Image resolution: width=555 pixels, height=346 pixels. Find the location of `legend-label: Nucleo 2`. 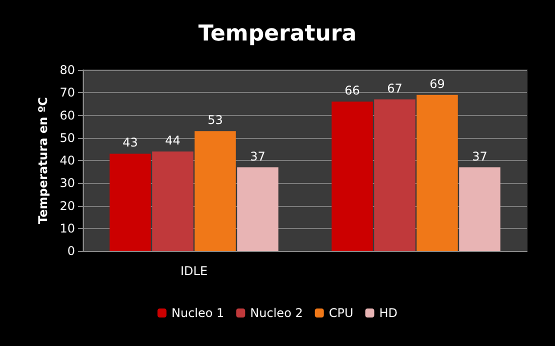

legend-label: Nucleo 2 is located at coordinates (276, 313).